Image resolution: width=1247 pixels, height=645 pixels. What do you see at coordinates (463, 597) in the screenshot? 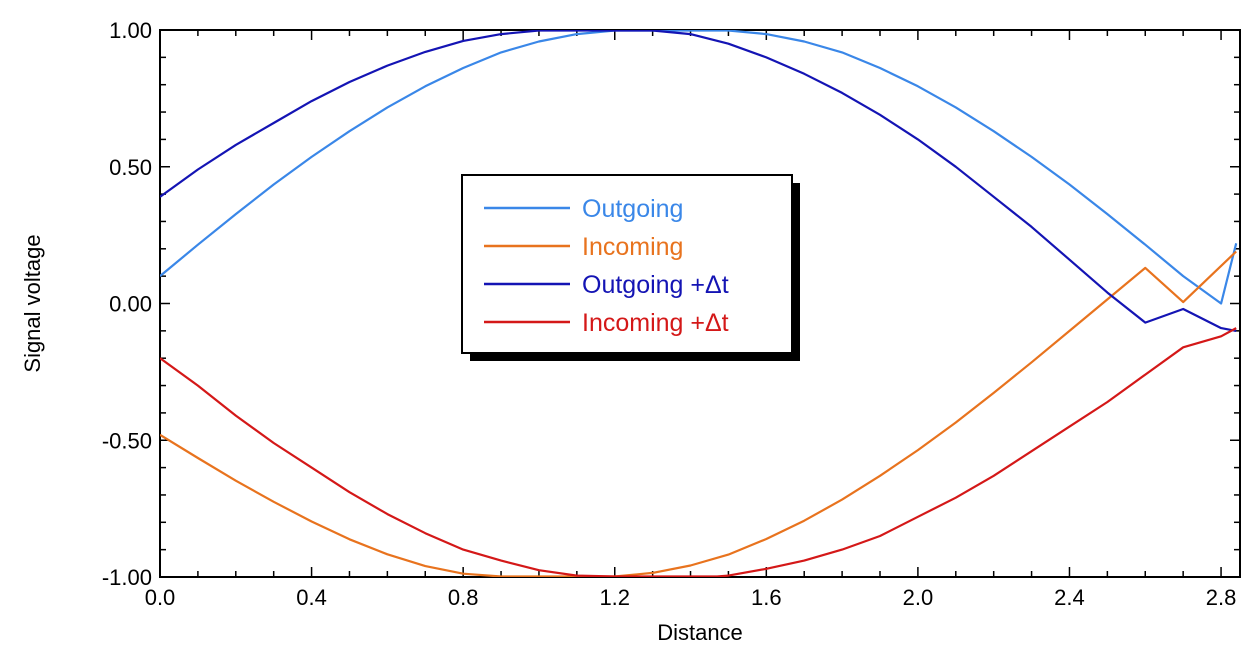
I see `x-tick-label: 0.8` at bounding box center [463, 597].